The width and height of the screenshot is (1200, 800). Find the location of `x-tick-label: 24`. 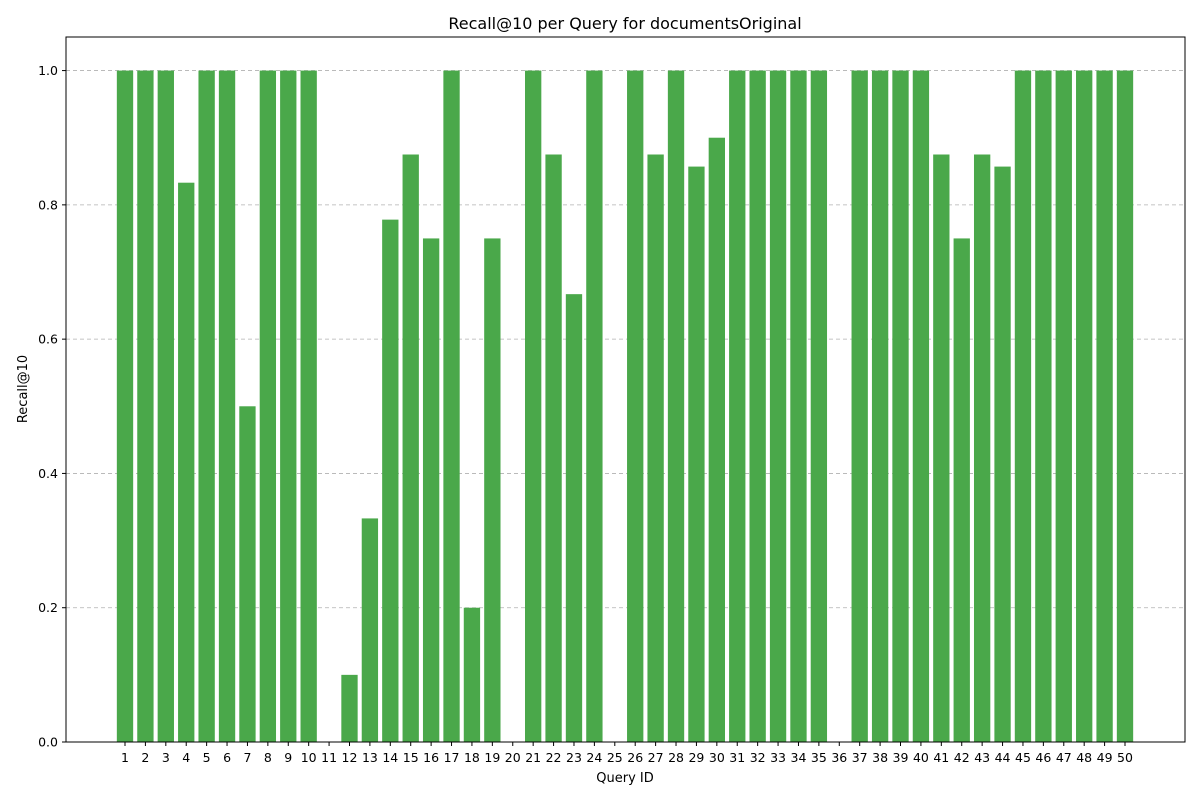

x-tick-label: 24 is located at coordinates (594, 757).